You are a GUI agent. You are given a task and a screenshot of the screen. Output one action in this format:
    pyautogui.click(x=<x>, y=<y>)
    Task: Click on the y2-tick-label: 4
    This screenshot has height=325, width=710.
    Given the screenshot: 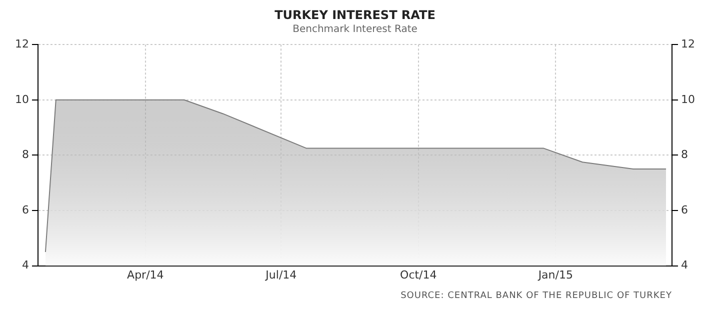 What is the action you would take?
    pyautogui.click(x=684, y=265)
    